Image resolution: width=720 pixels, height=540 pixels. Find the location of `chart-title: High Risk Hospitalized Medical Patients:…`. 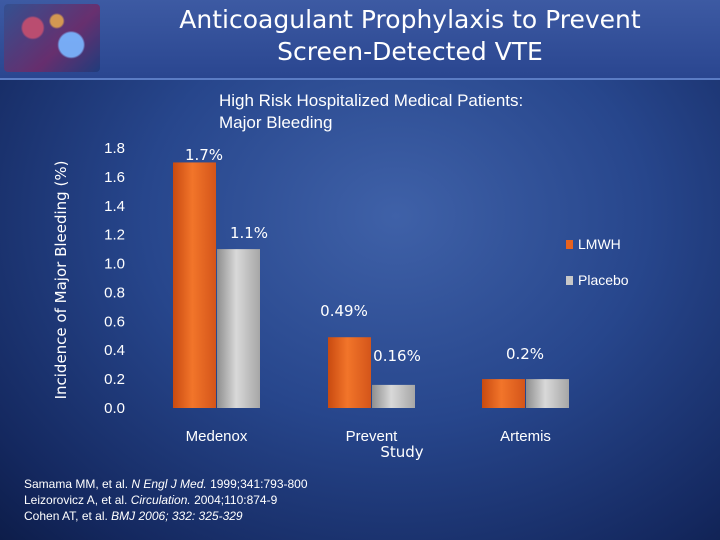

chart-title: High Risk Hospitalized Medical Patients:… is located at coordinates (371, 111).